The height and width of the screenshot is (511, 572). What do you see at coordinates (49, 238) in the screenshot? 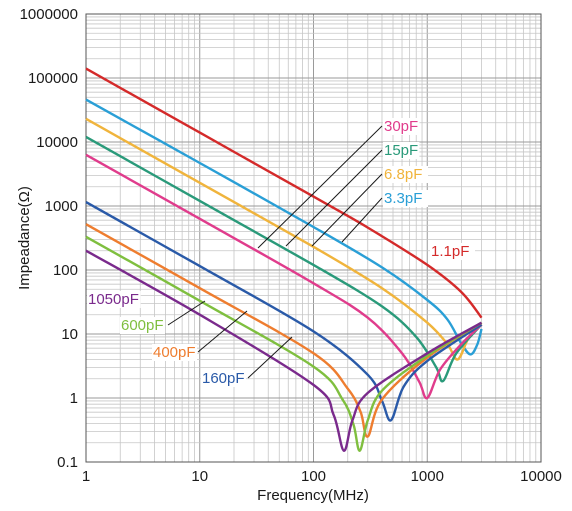
I see `y-tick-labels: 0.1 1 10 100 1000 10000 100000 1000000` at bounding box center [49, 238].